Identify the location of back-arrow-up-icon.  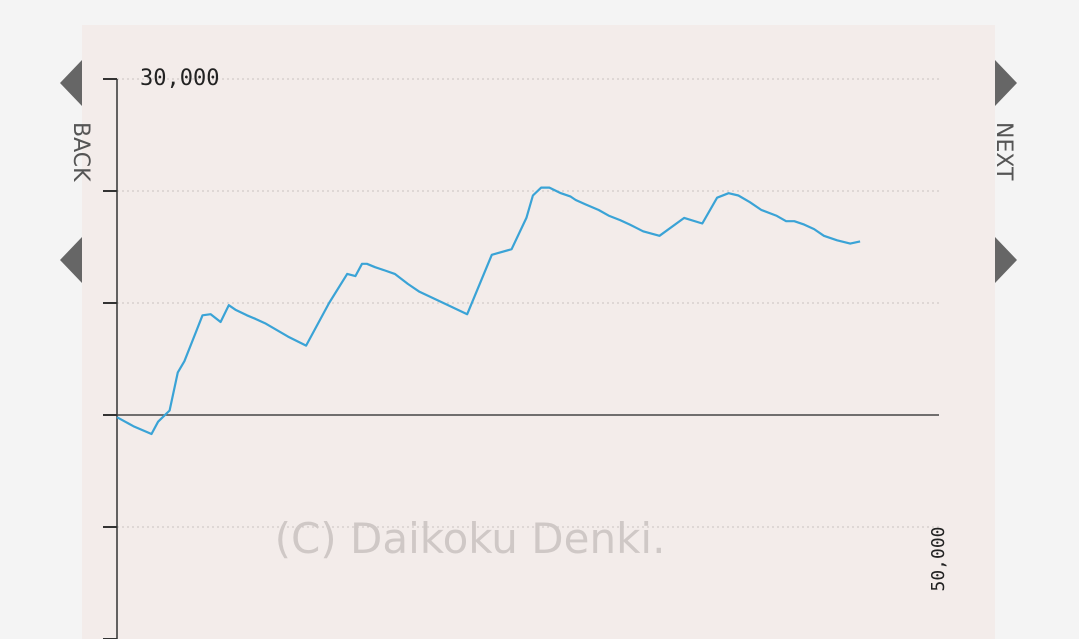
(71, 83).